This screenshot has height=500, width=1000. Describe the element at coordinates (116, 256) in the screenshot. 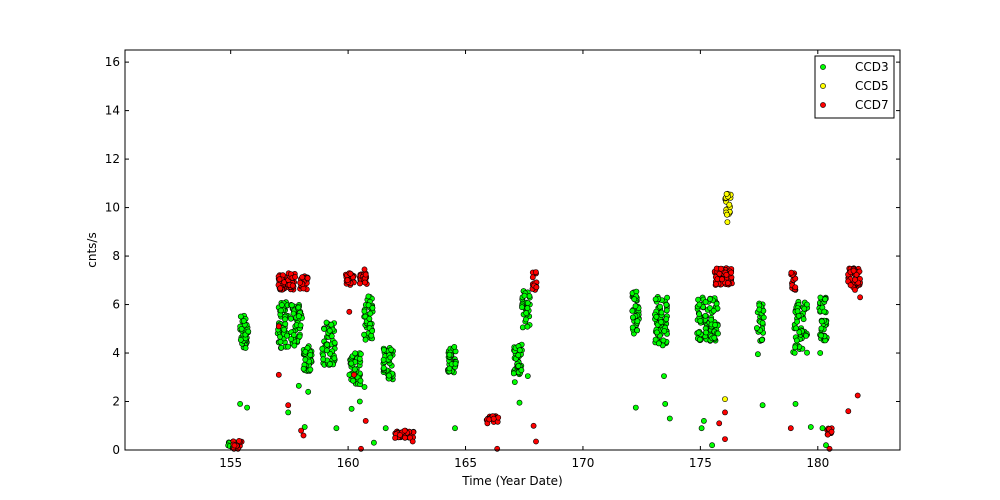

I see `y-tick-label: 8` at that location.